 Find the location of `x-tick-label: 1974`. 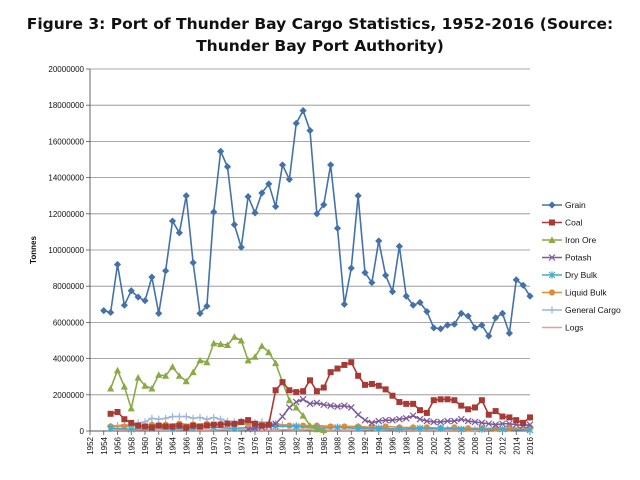

x-tick-label: 1974 is located at coordinates (241, 445).